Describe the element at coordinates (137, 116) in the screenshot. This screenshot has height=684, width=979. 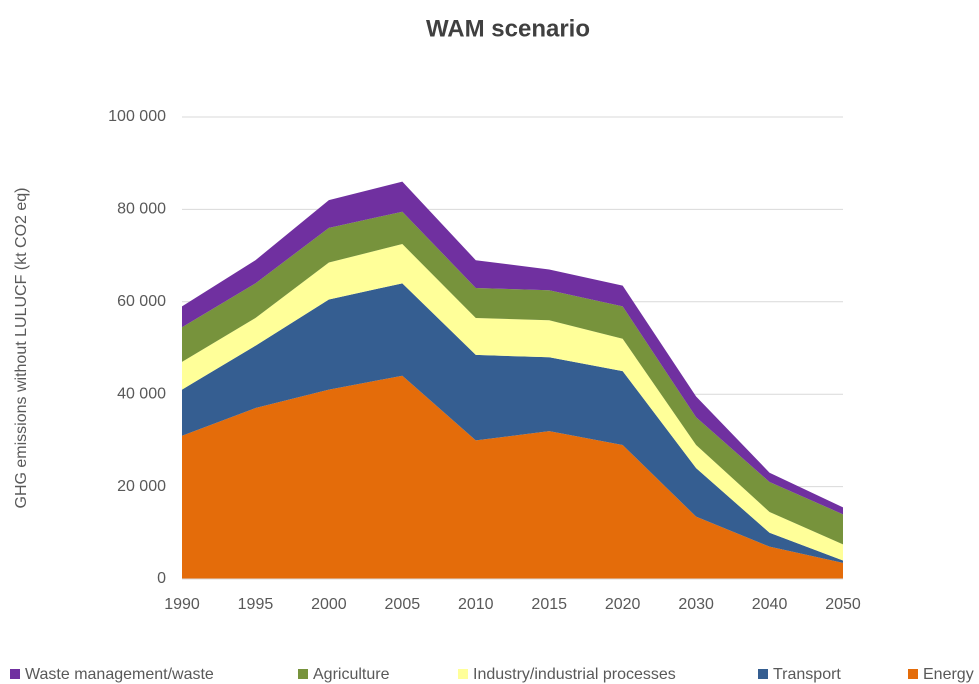
I see `y-tick-label: 100 000` at that location.